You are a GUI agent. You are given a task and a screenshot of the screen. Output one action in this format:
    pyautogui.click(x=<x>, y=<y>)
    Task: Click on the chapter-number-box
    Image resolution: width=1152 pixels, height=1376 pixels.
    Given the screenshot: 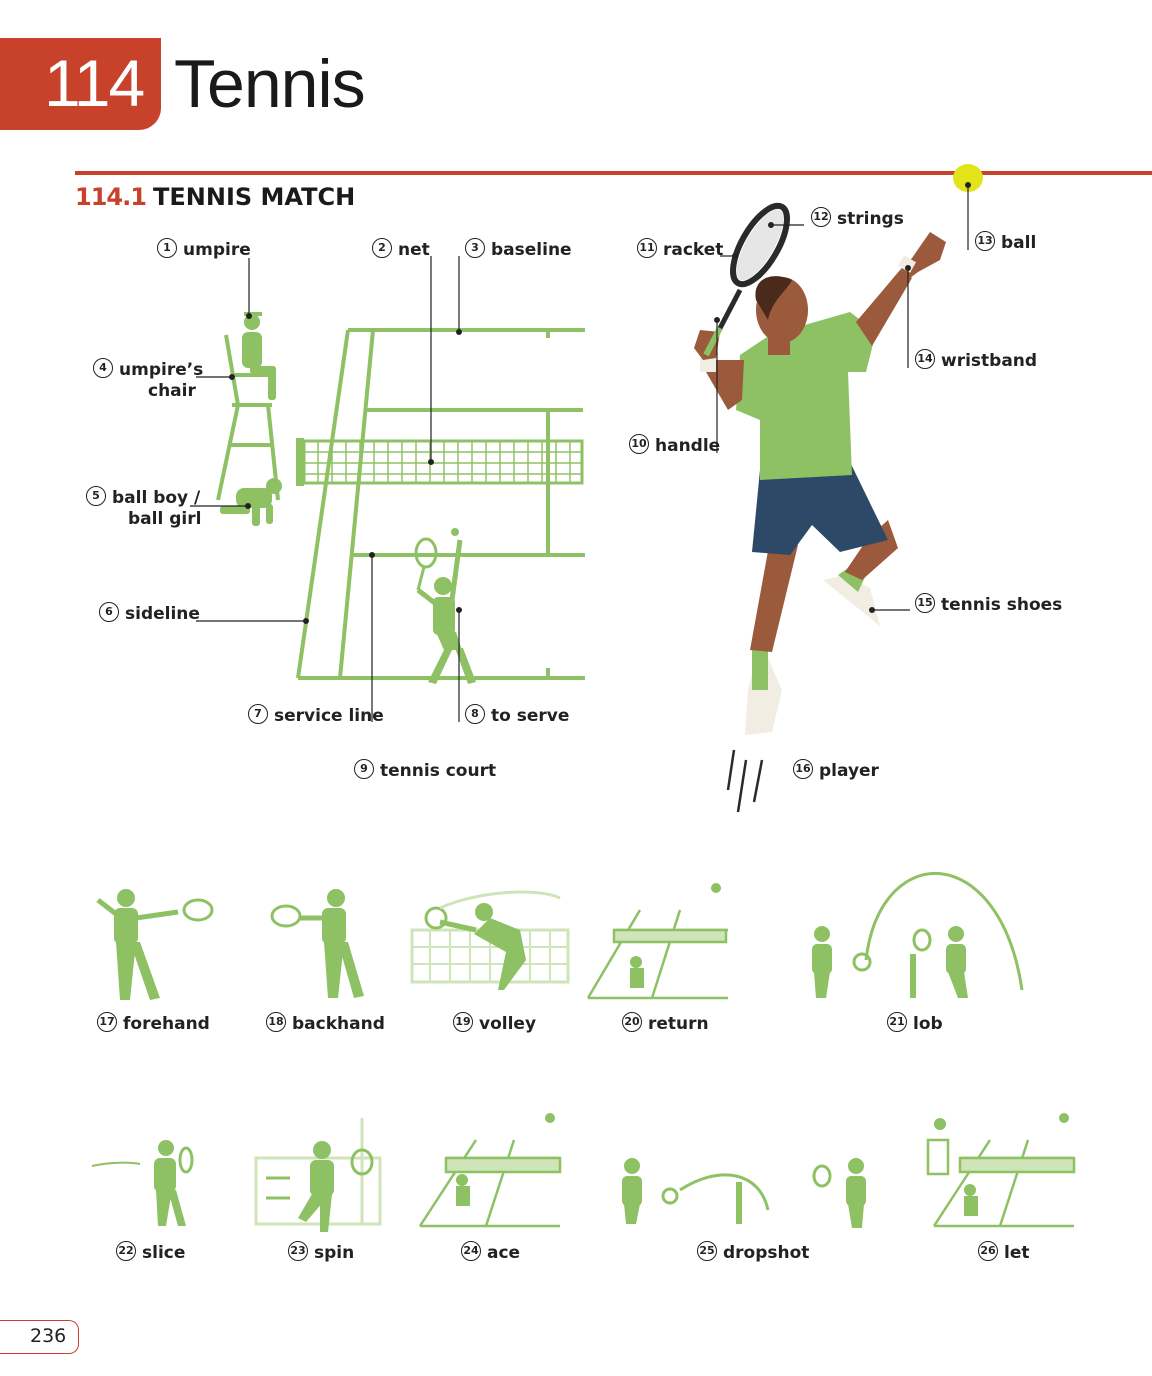 What is the action you would take?
    pyautogui.click(x=80, y=84)
    